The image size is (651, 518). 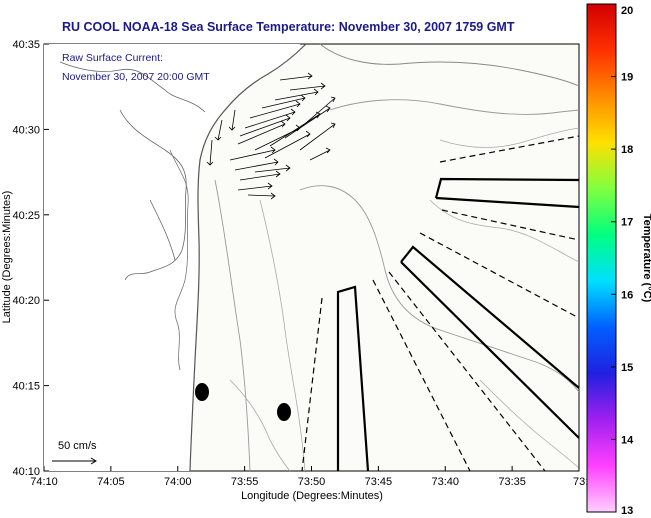 What do you see at coordinates (627, 150) in the screenshot?
I see `colorbar-tick-label: 18` at bounding box center [627, 150].